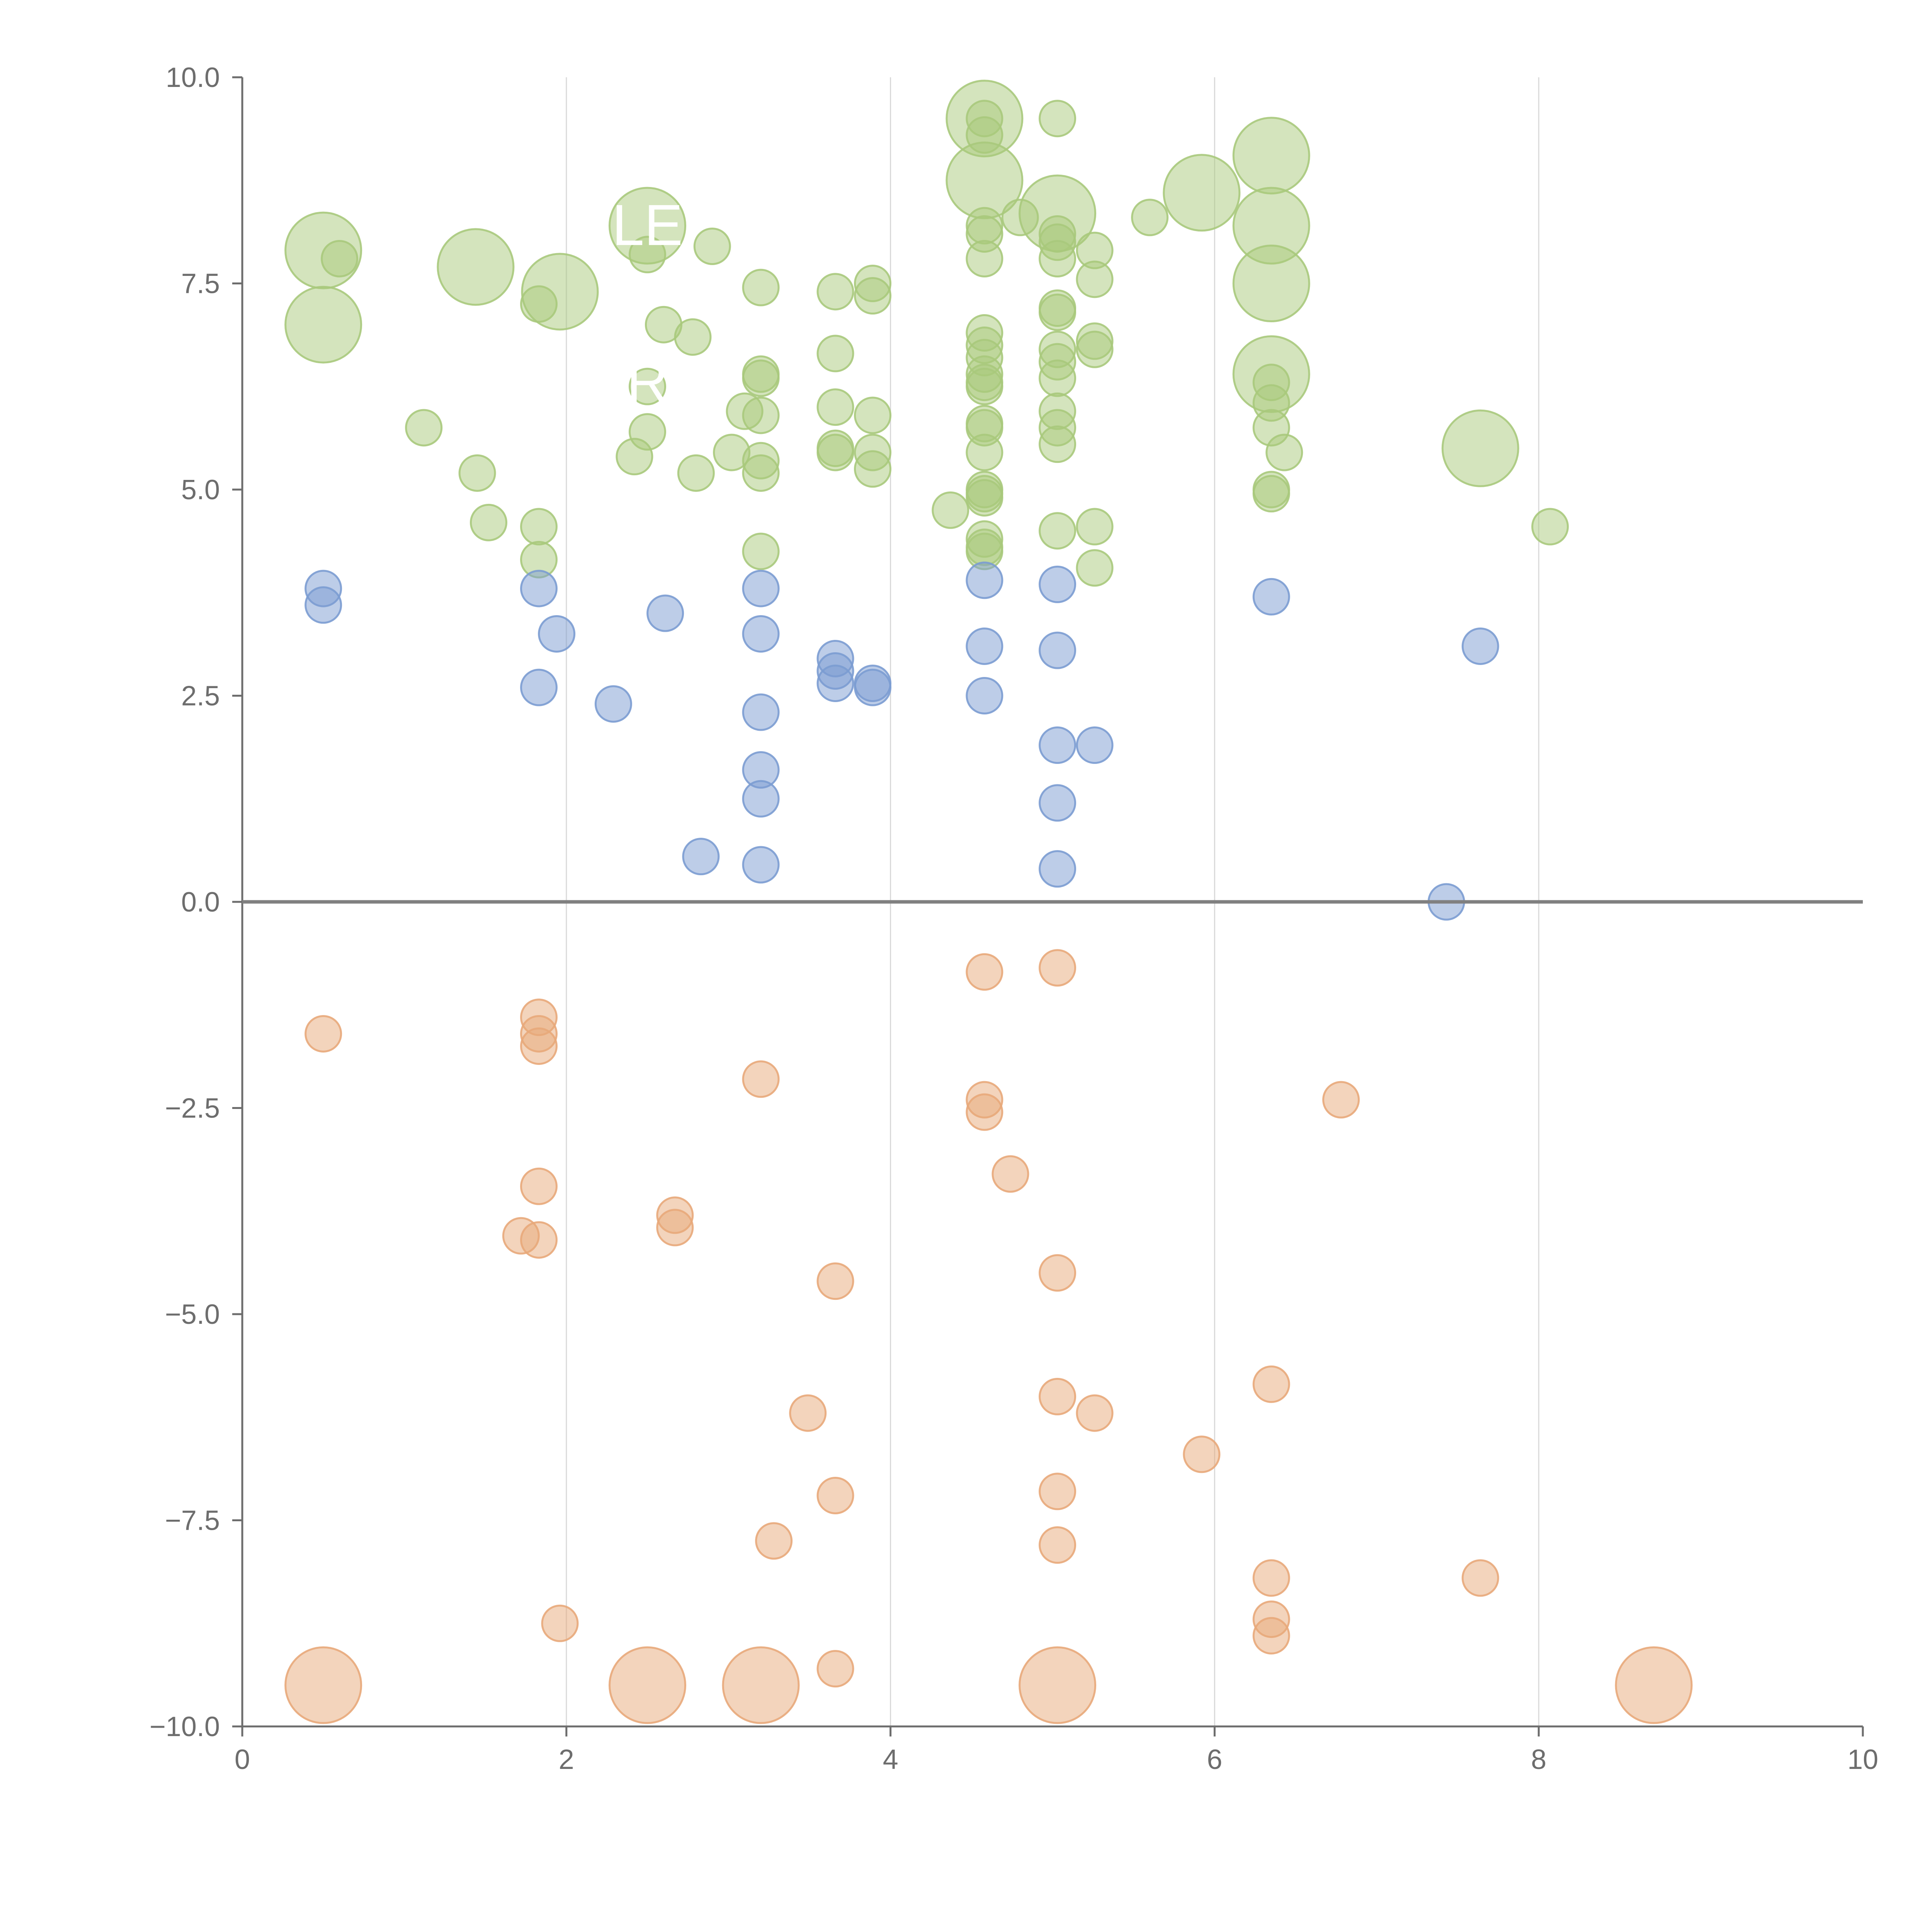 The image size is (1932, 1932). What do you see at coordinates (891, 1759) in the screenshot?
I see `x-tick-label: 4` at bounding box center [891, 1759].